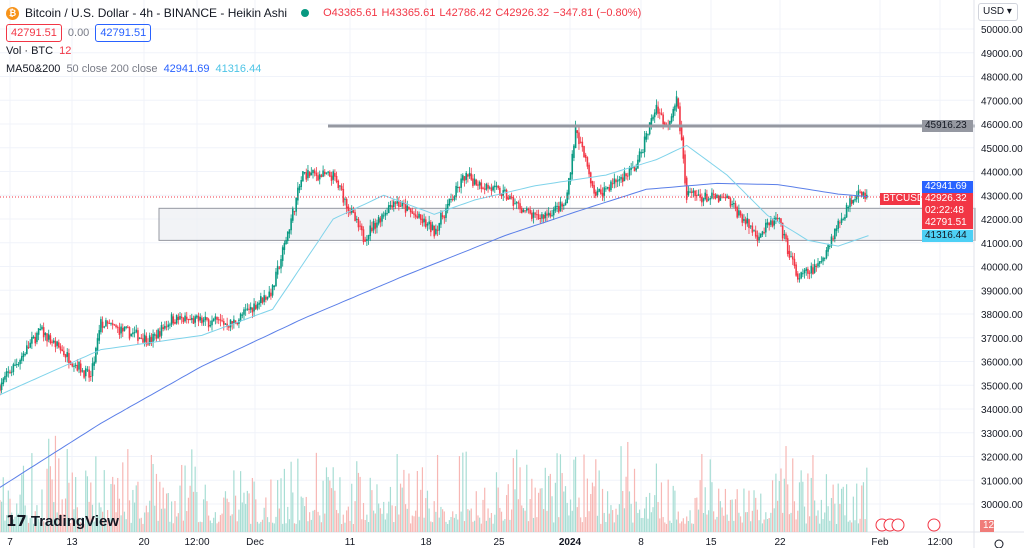 The width and height of the screenshot is (1024, 548). I want to click on market-open-status-icon, so click(305, 13).